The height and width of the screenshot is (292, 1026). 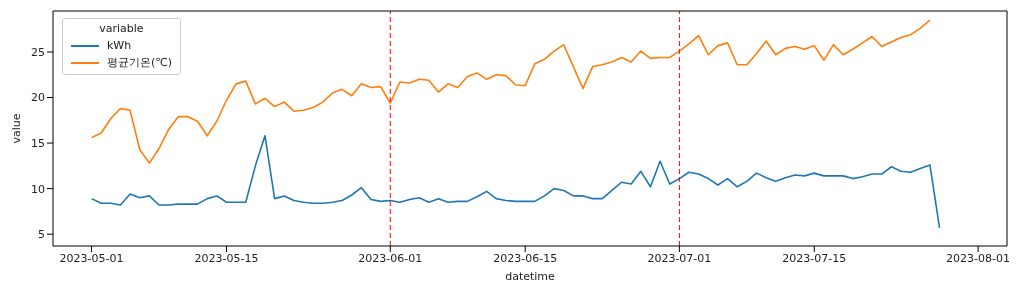 I want to click on legend-label: 평균기온(℃), so click(x=139, y=63).